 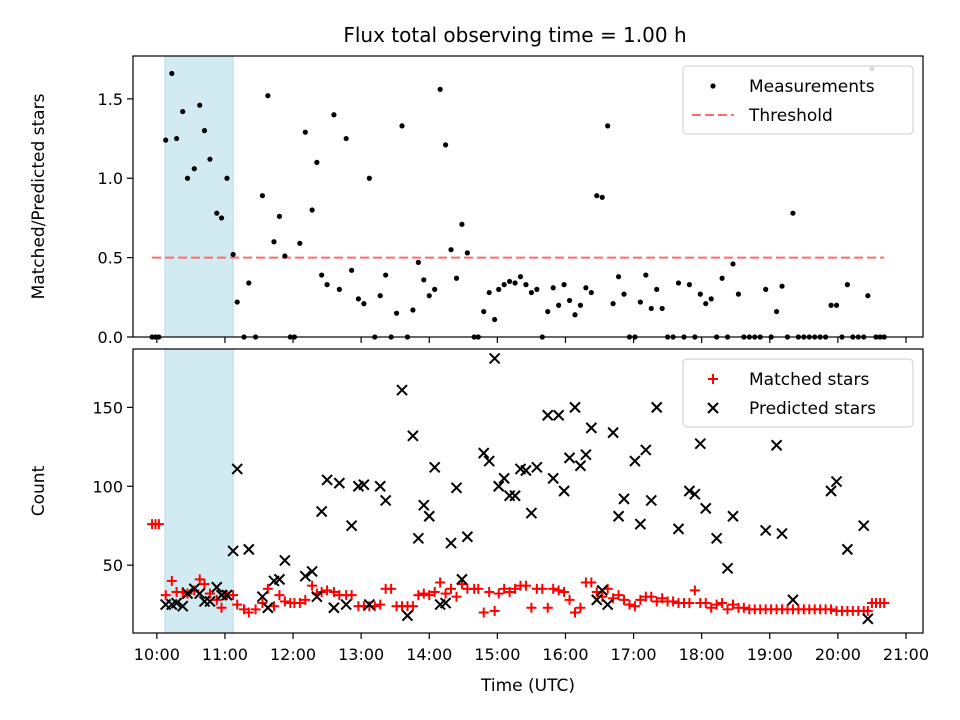 What do you see at coordinates (518, 568) in the screenshot?
I see `series-matched-stars` at bounding box center [518, 568].